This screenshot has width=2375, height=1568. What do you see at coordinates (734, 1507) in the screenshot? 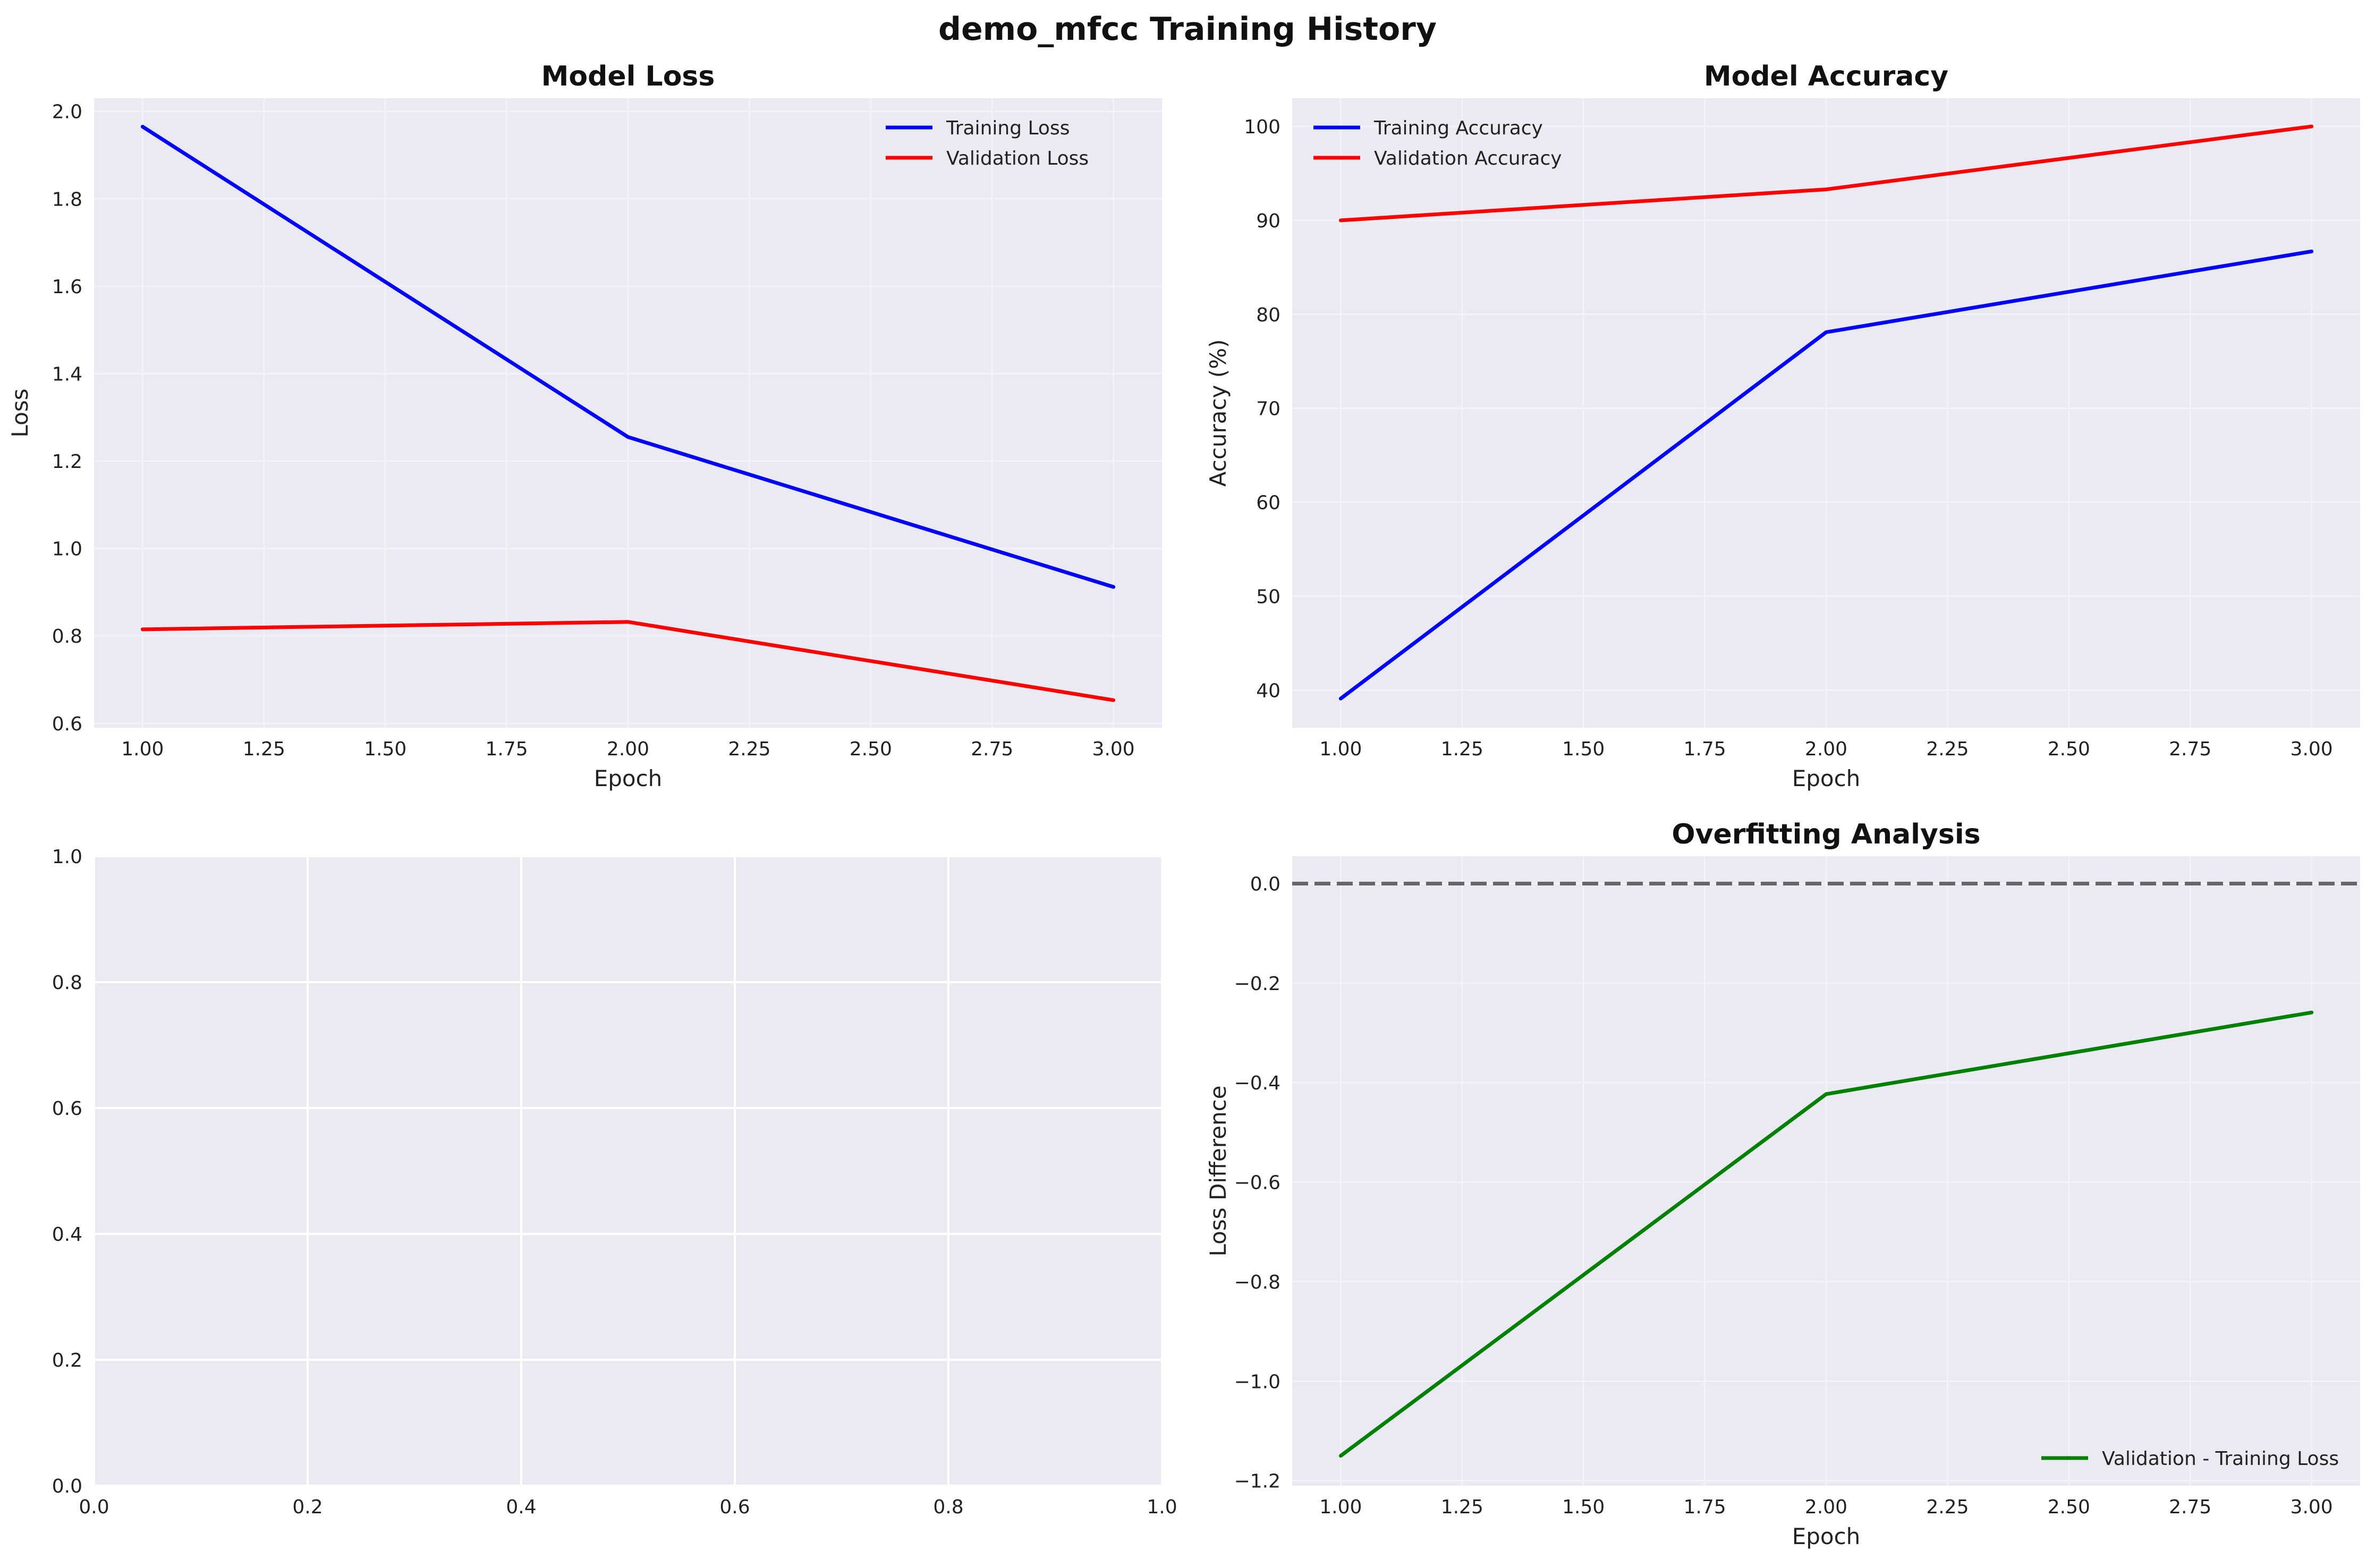
I see `empty-x-tick-label: 0.6` at bounding box center [734, 1507].